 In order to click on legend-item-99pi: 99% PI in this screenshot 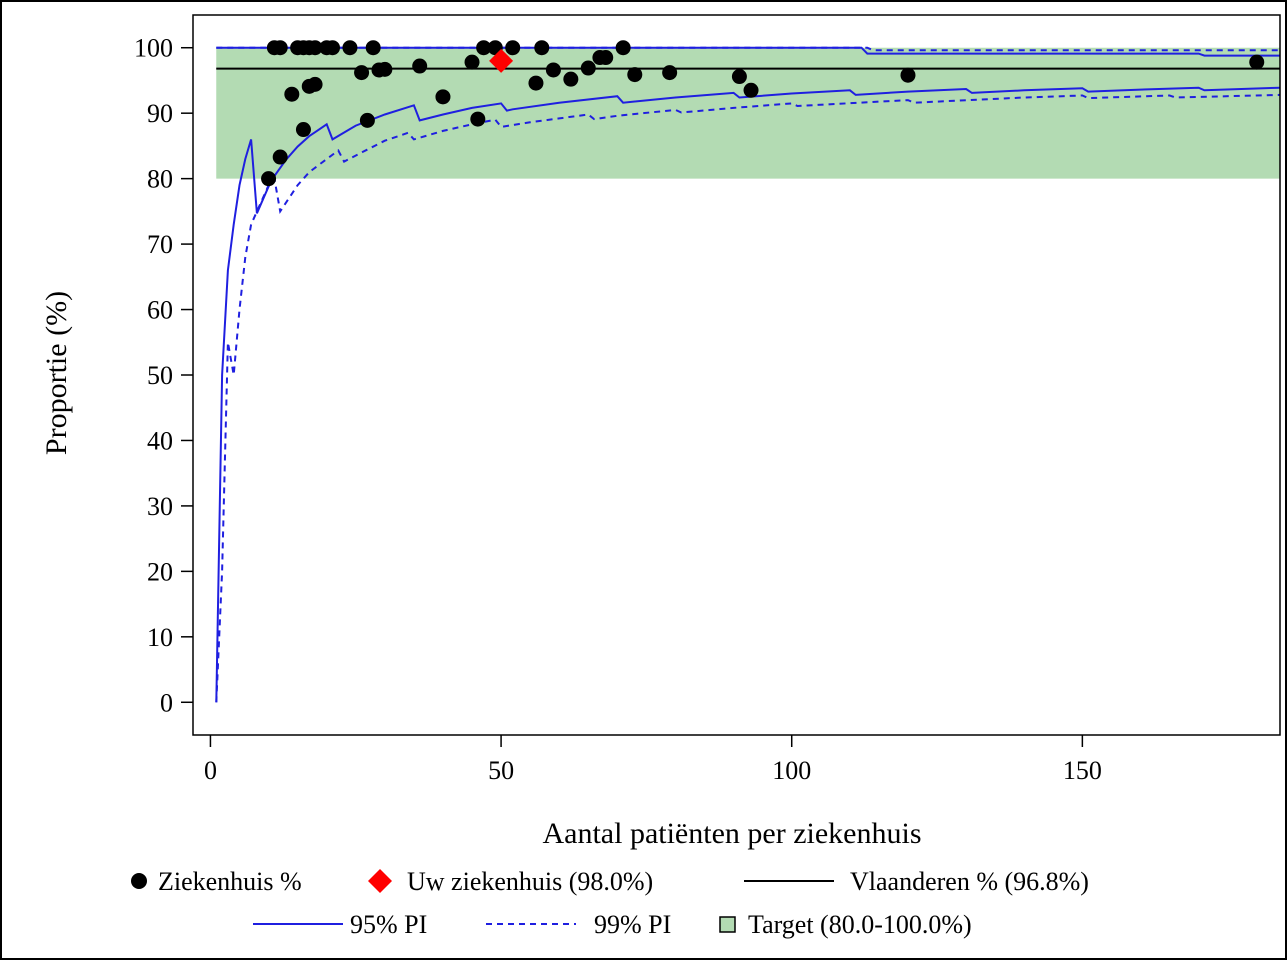, I will do `click(578, 924)`.